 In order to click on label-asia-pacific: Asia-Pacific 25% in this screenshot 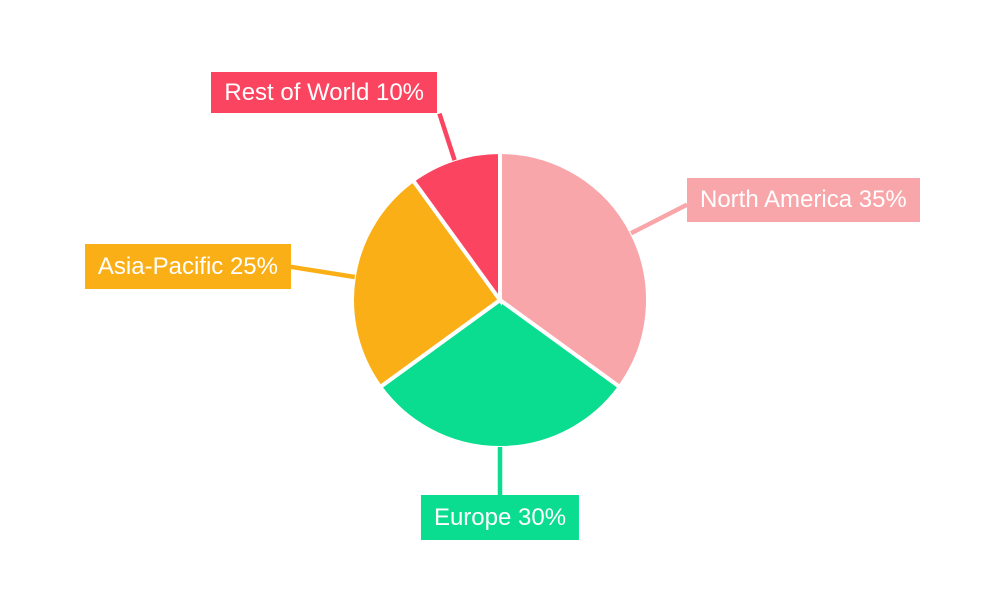, I will do `click(187, 266)`.